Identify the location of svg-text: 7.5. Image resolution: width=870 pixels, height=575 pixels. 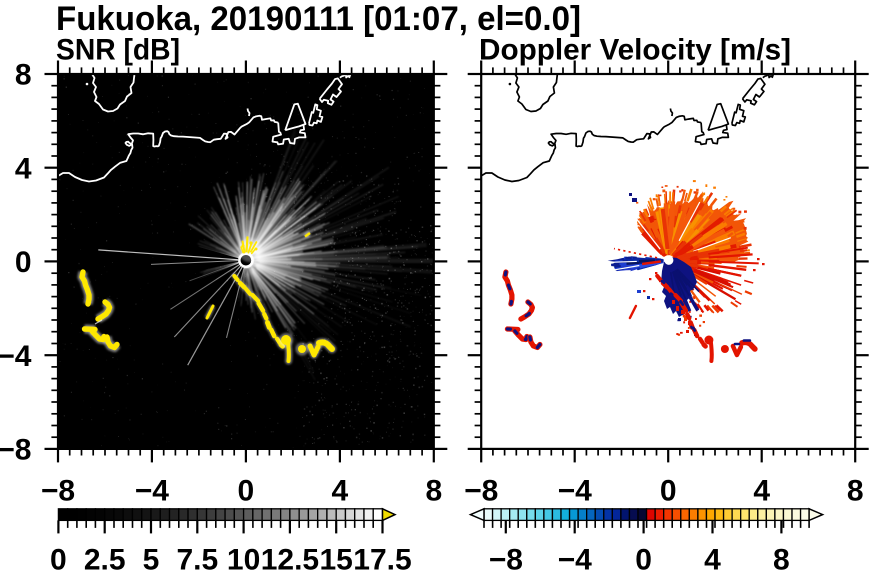
(197, 556).